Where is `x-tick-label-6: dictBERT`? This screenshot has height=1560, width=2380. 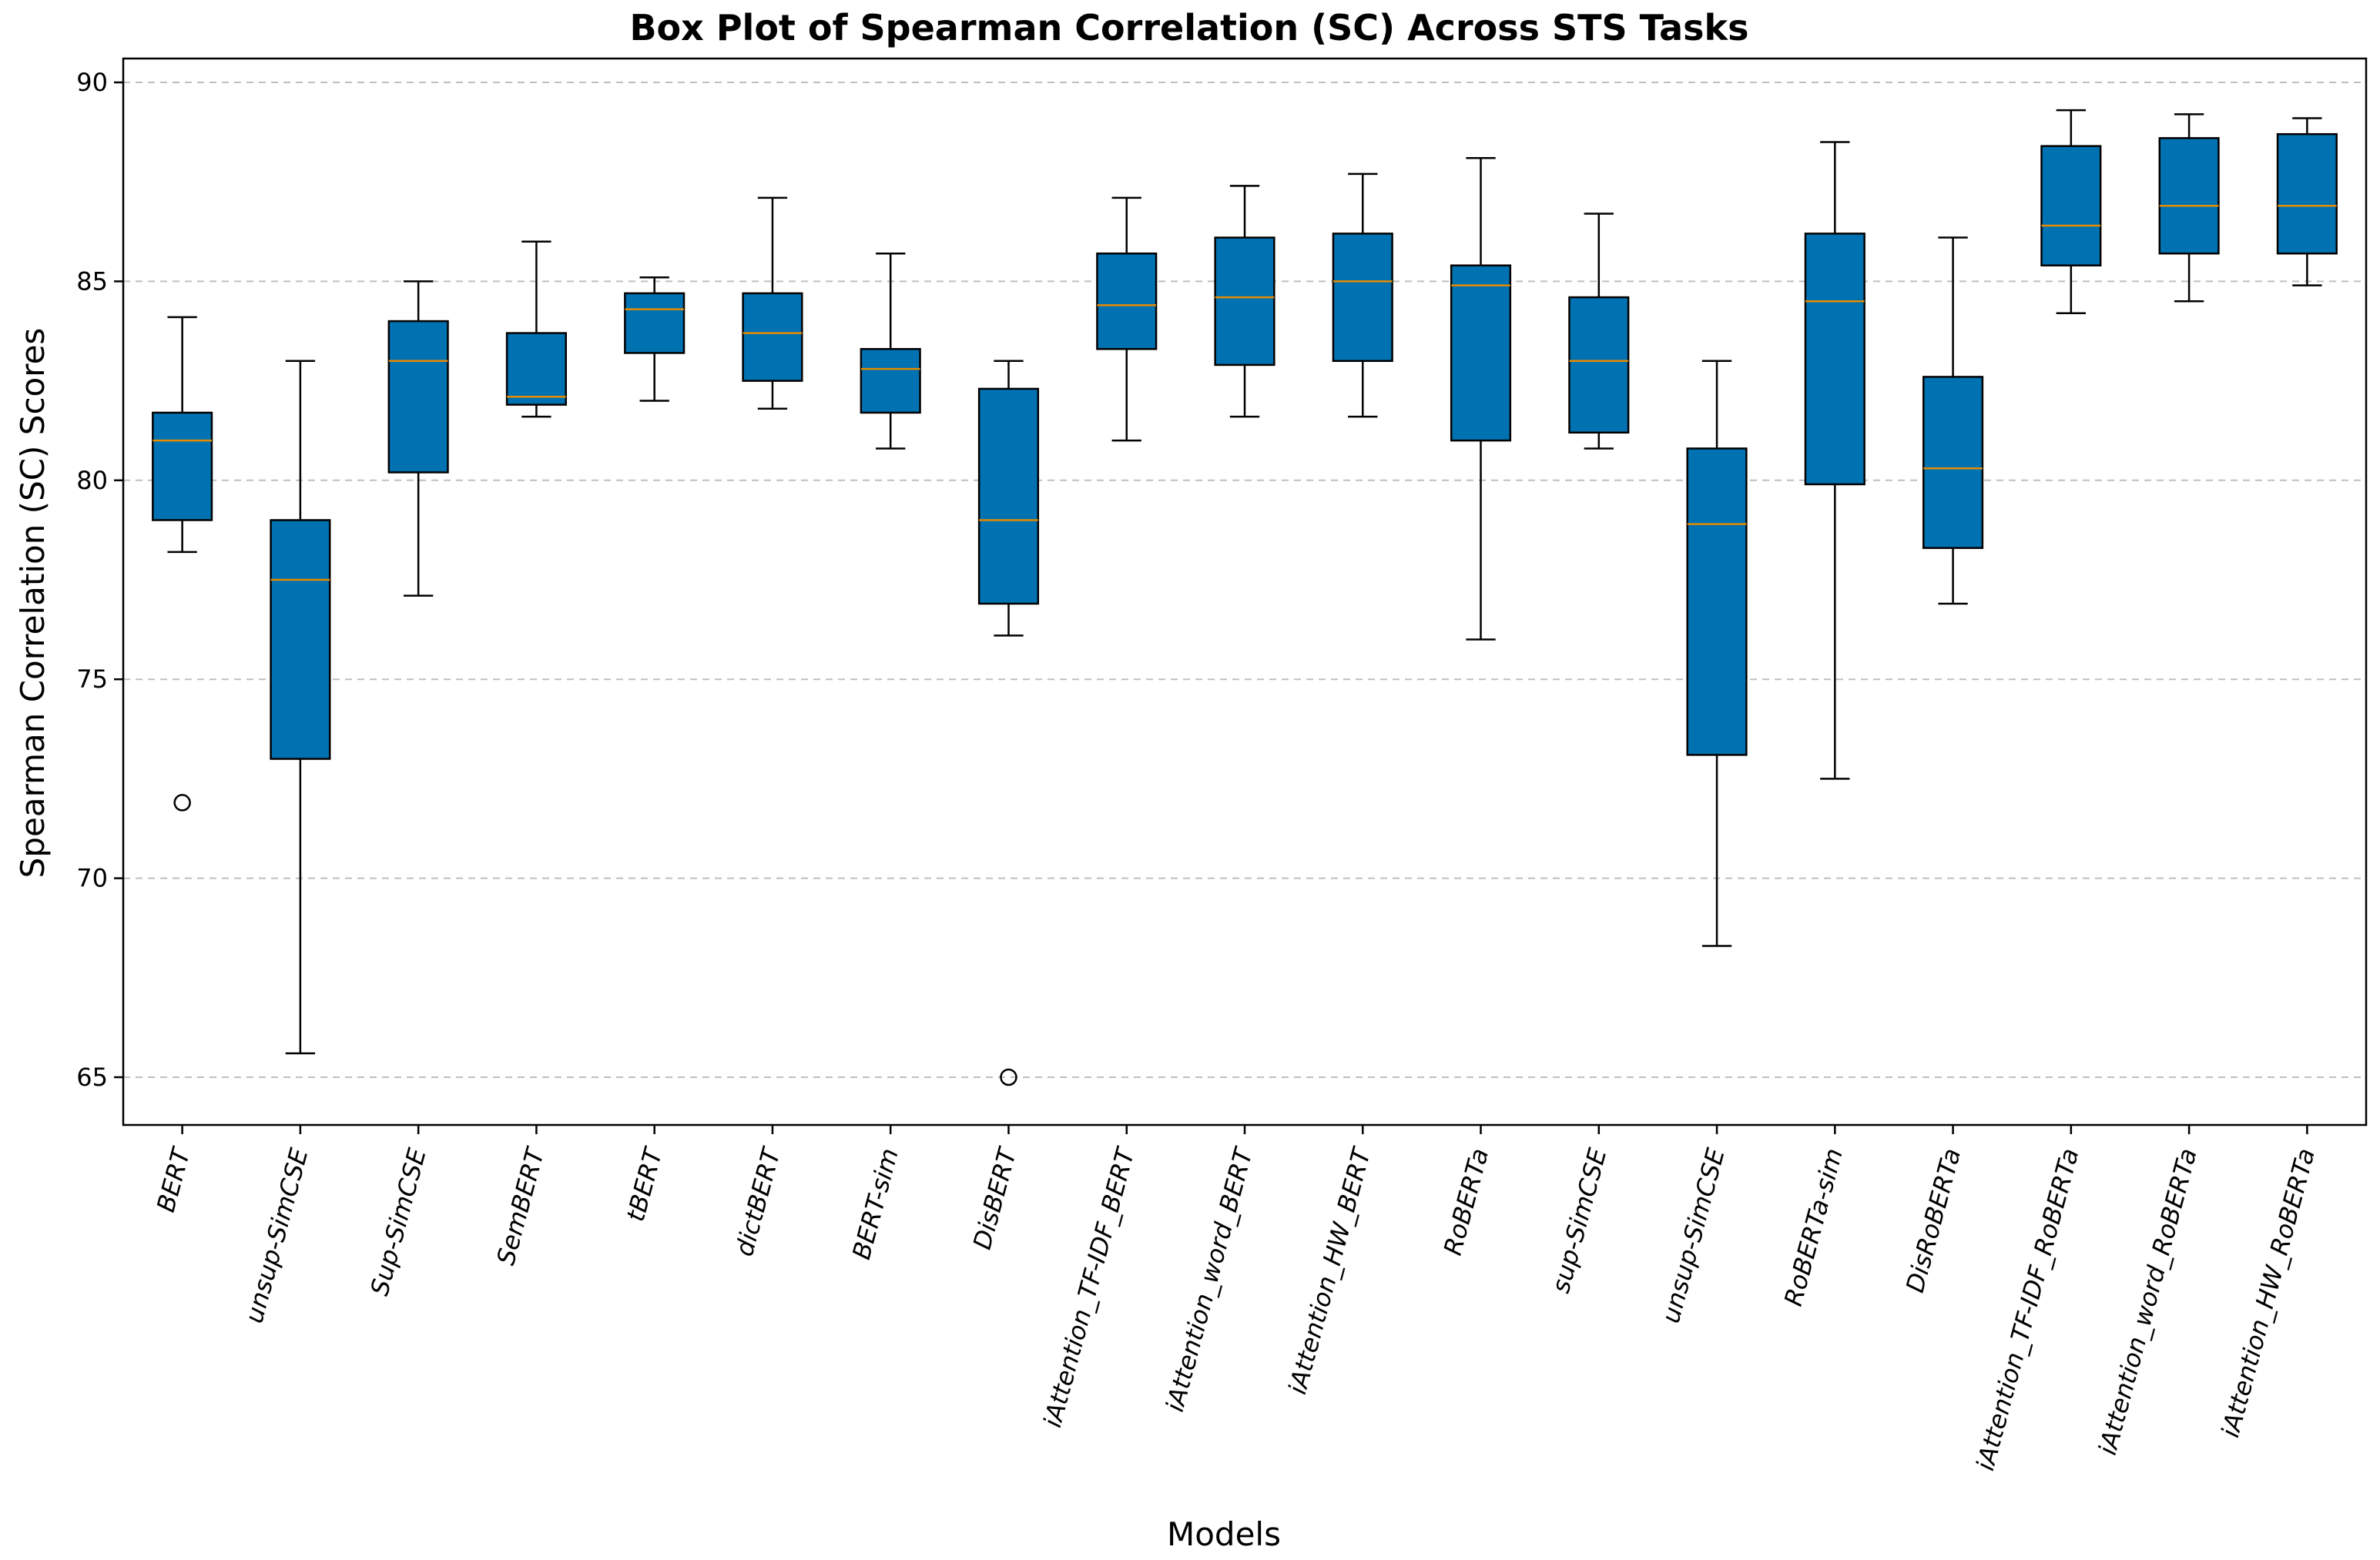
x-tick-label-6: dictBERT is located at coordinates (757, 1201).